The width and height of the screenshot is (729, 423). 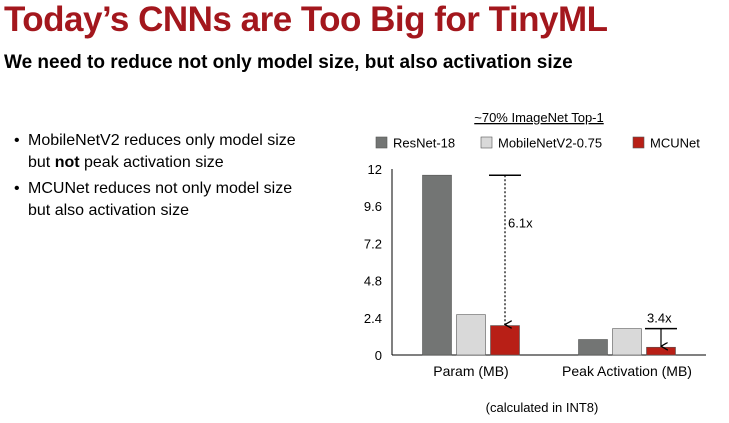 What do you see at coordinates (538, 117) in the screenshot?
I see `chart-title: ~70% ImageNet Top-1` at bounding box center [538, 117].